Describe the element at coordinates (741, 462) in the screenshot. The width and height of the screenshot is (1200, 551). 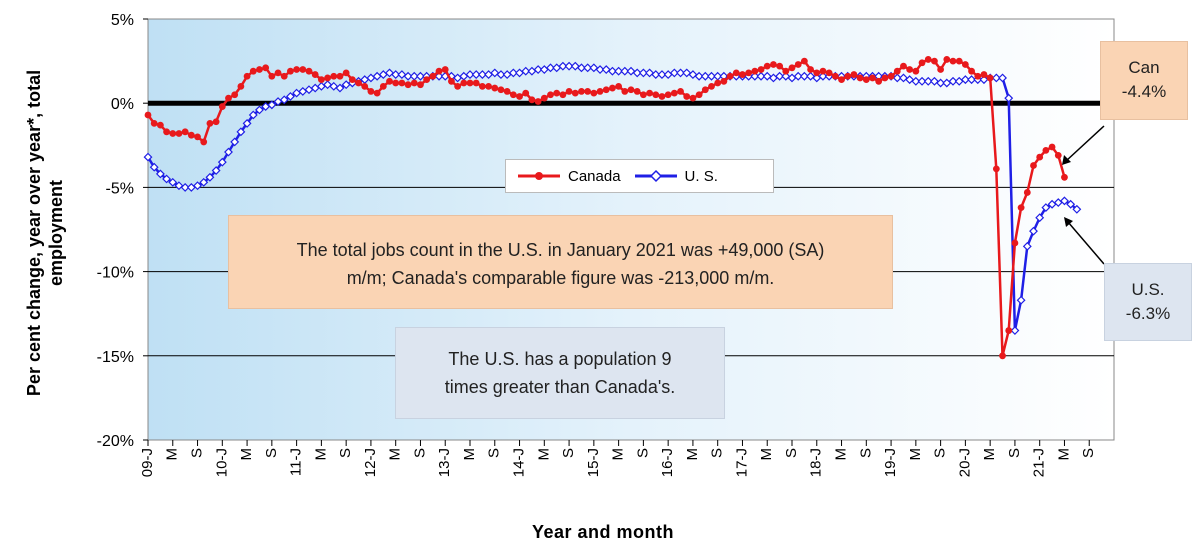
I see `x-tick-label: 17-J` at that location.